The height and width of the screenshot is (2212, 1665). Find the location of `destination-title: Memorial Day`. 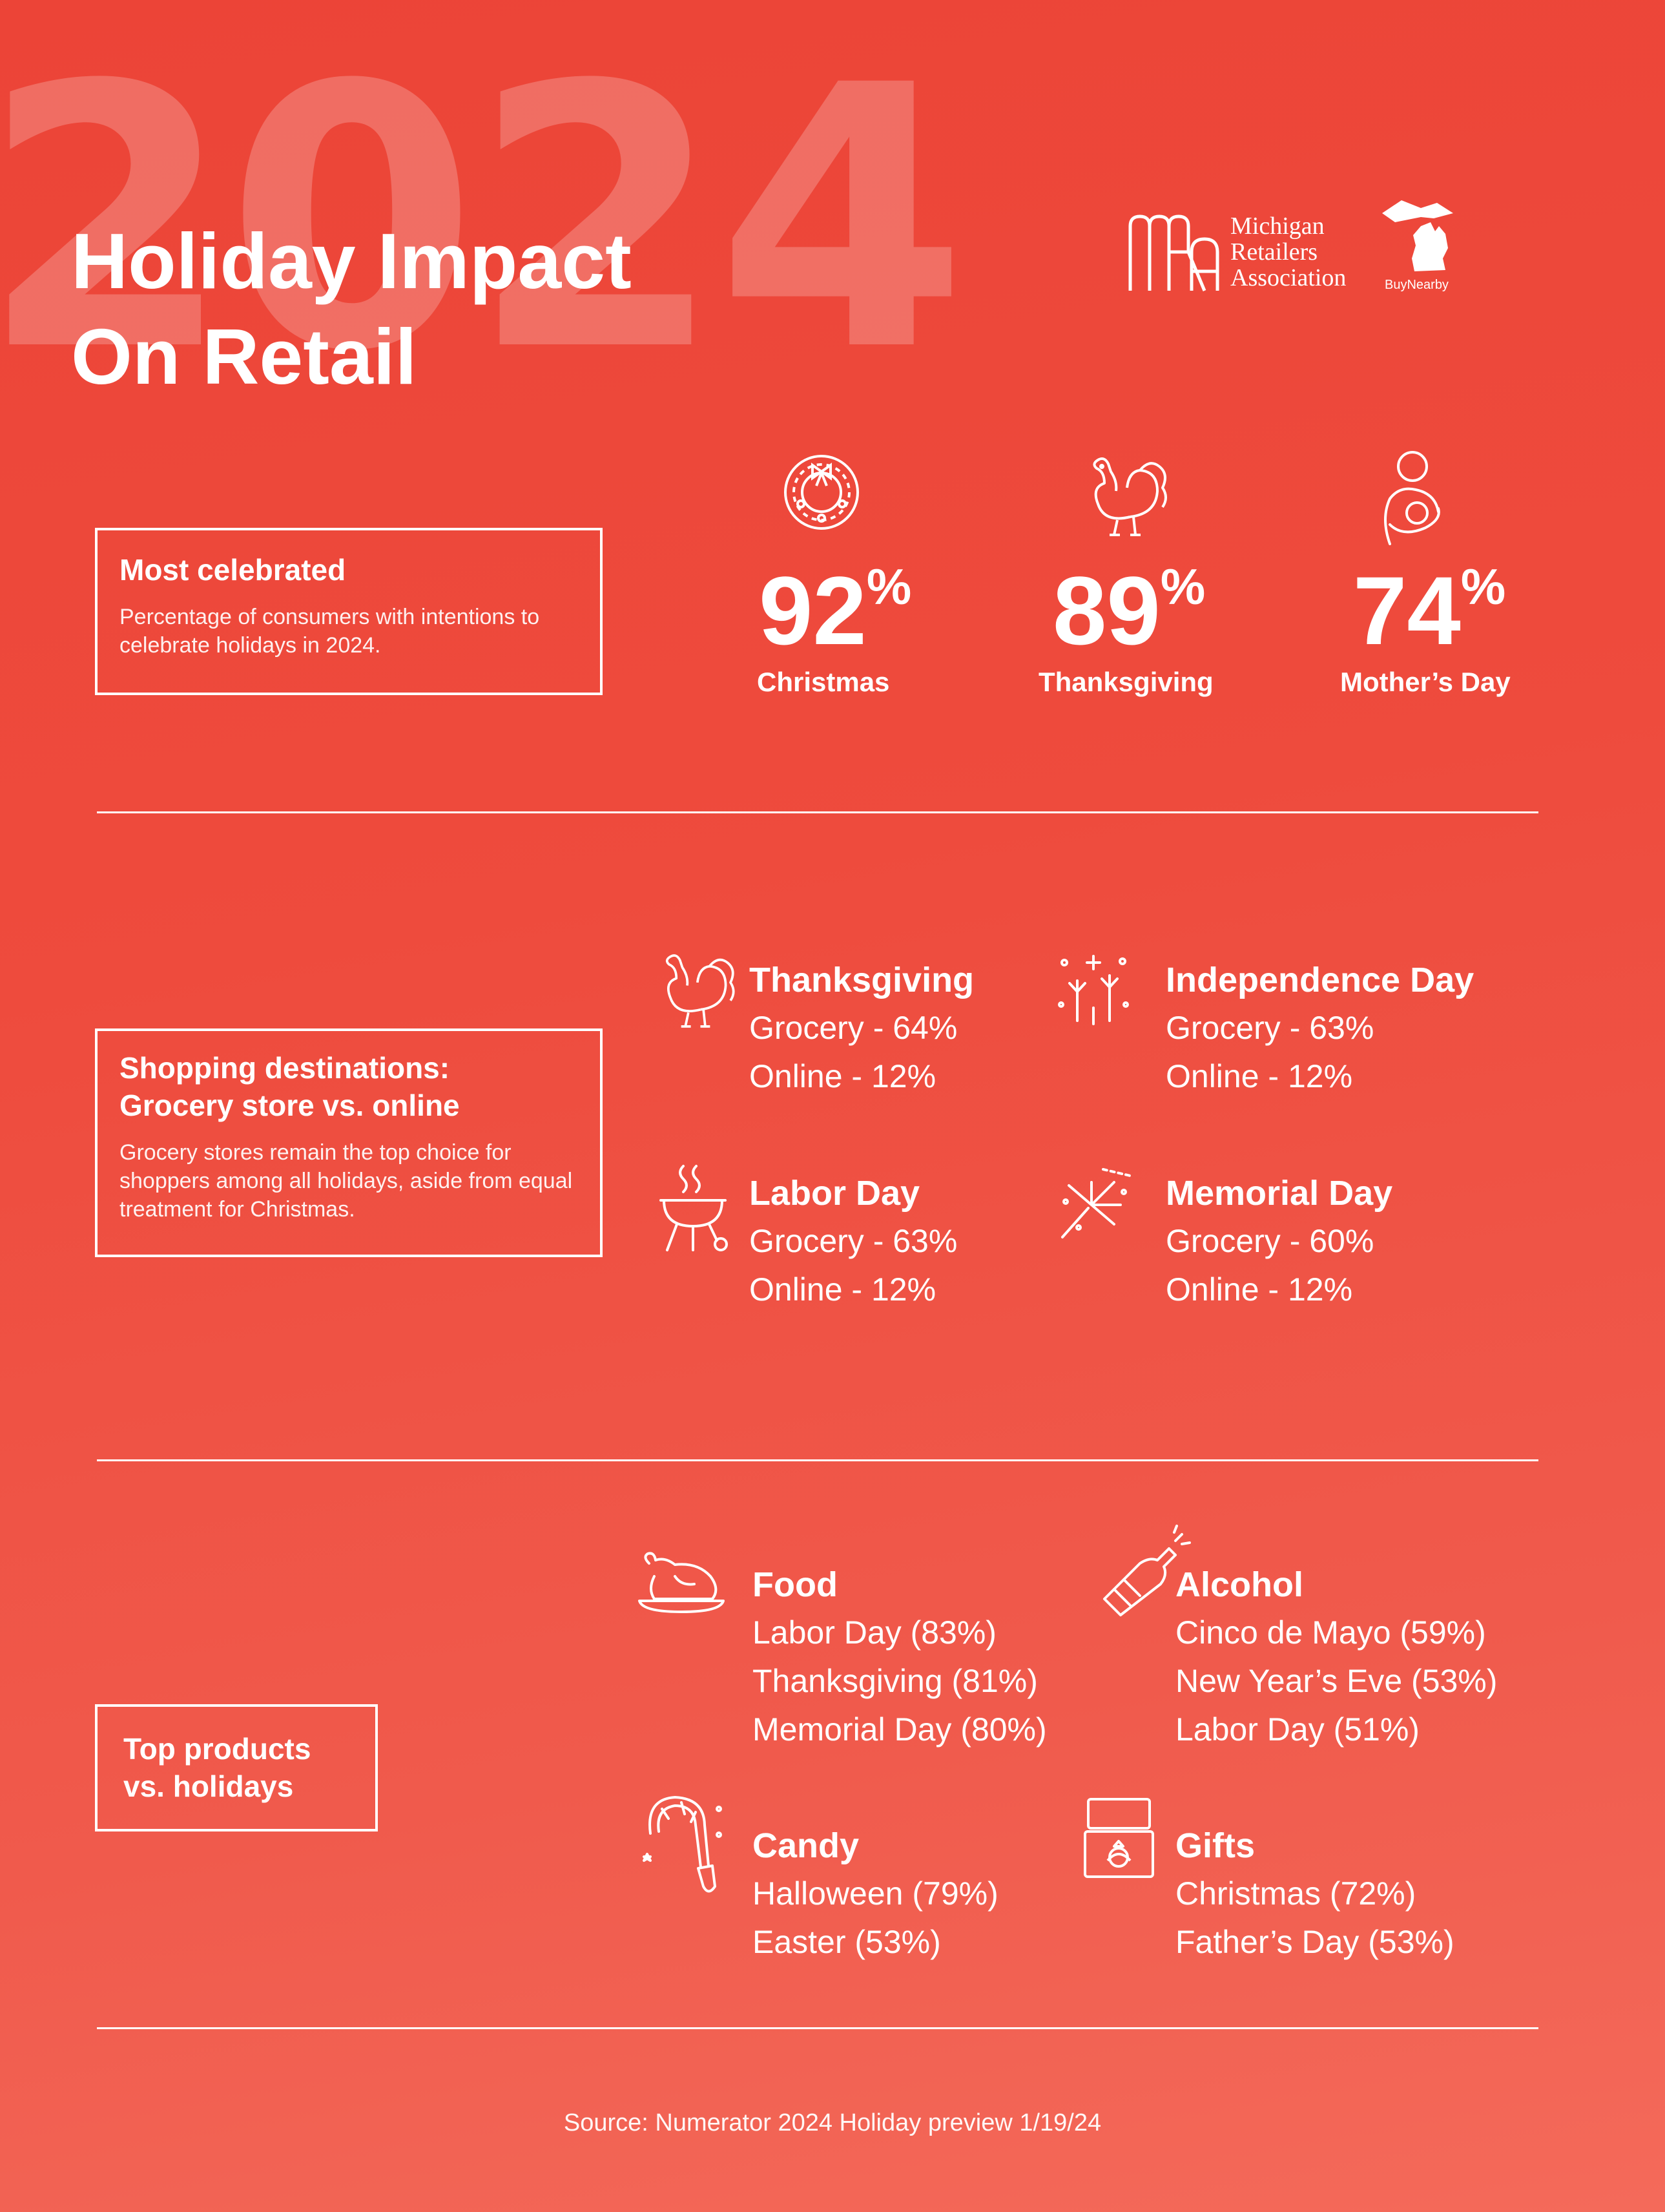

destination-title: Memorial Day is located at coordinates (1279, 1194).